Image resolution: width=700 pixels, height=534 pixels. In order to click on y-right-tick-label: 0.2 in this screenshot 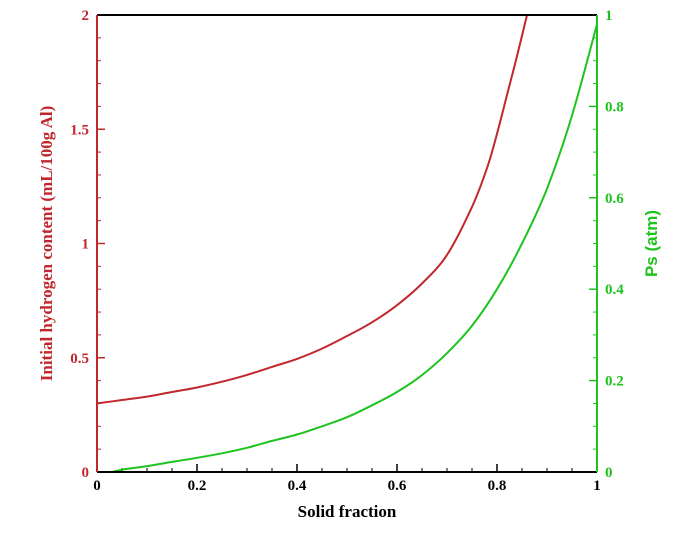, I will do `click(614, 382)`.